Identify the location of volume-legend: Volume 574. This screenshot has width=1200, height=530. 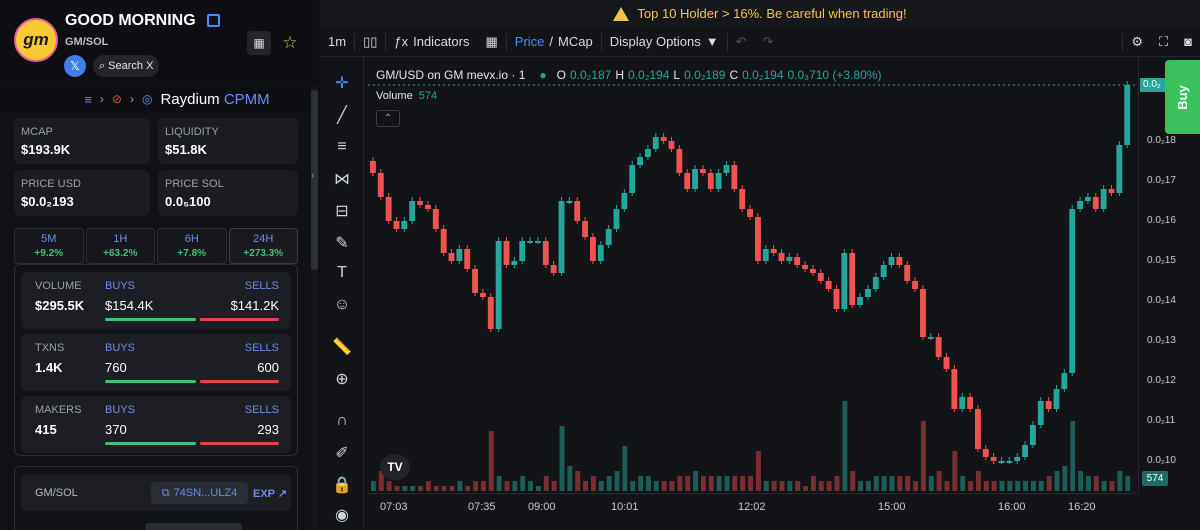
(406, 96).